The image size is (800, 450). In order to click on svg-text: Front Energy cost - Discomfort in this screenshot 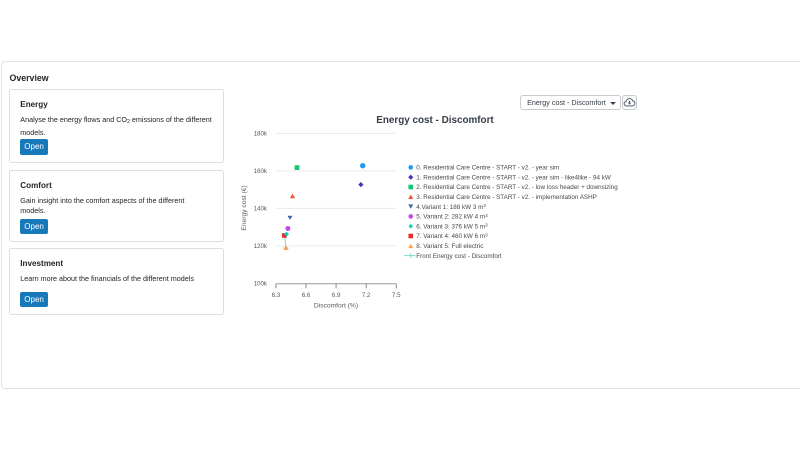, I will do `click(459, 256)`.